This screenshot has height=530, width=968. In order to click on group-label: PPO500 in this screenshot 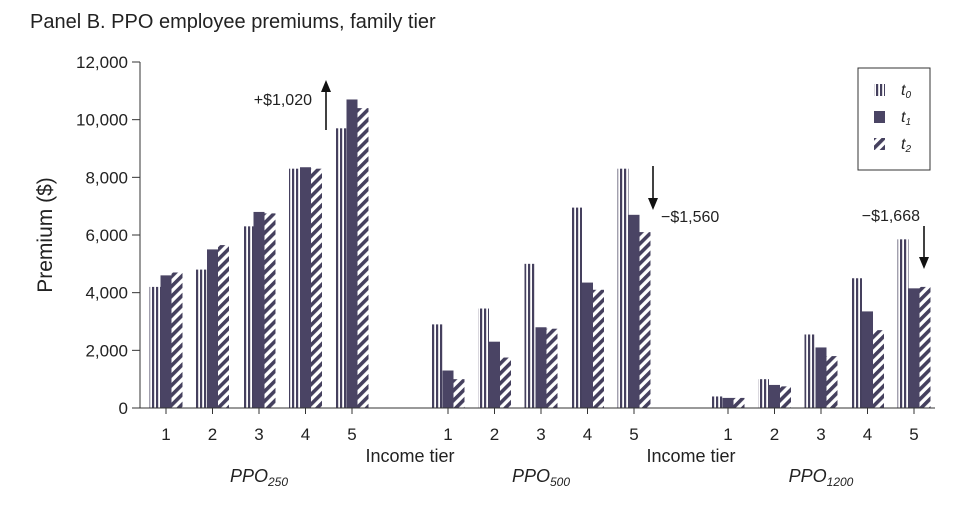, I will do `click(541, 477)`.